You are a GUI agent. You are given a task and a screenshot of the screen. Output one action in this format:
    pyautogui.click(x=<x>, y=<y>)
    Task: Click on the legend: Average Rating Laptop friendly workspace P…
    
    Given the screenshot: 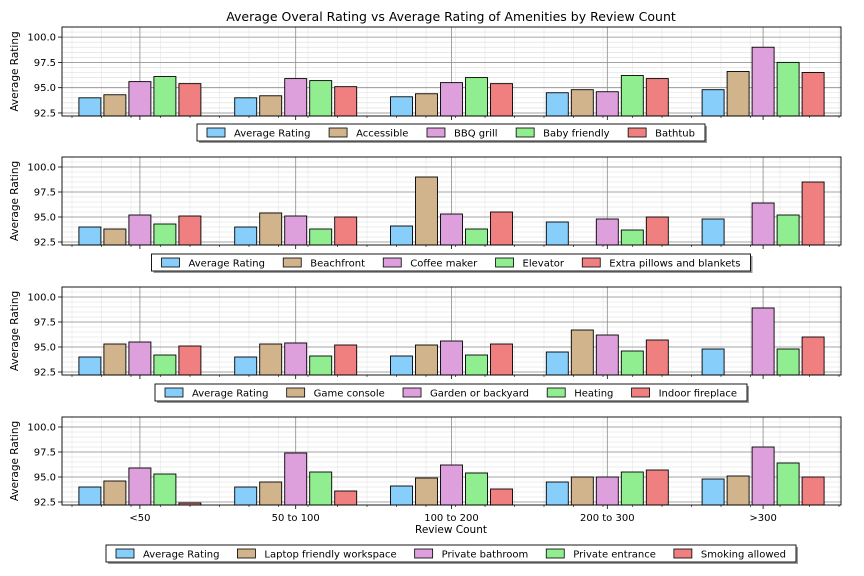 What is the action you would take?
    pyautogui.click(x=451, y=554)
    